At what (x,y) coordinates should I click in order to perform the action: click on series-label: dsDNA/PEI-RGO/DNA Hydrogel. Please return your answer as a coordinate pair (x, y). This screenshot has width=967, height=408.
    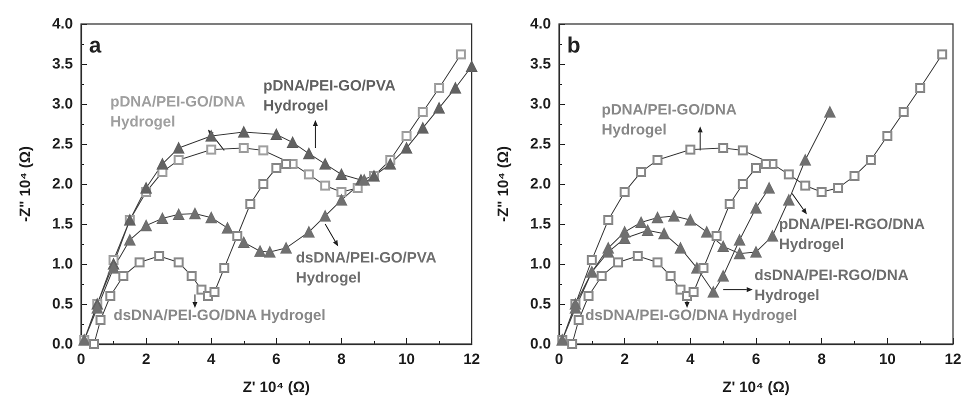
    Looking at the image, I should click on (833, 285).